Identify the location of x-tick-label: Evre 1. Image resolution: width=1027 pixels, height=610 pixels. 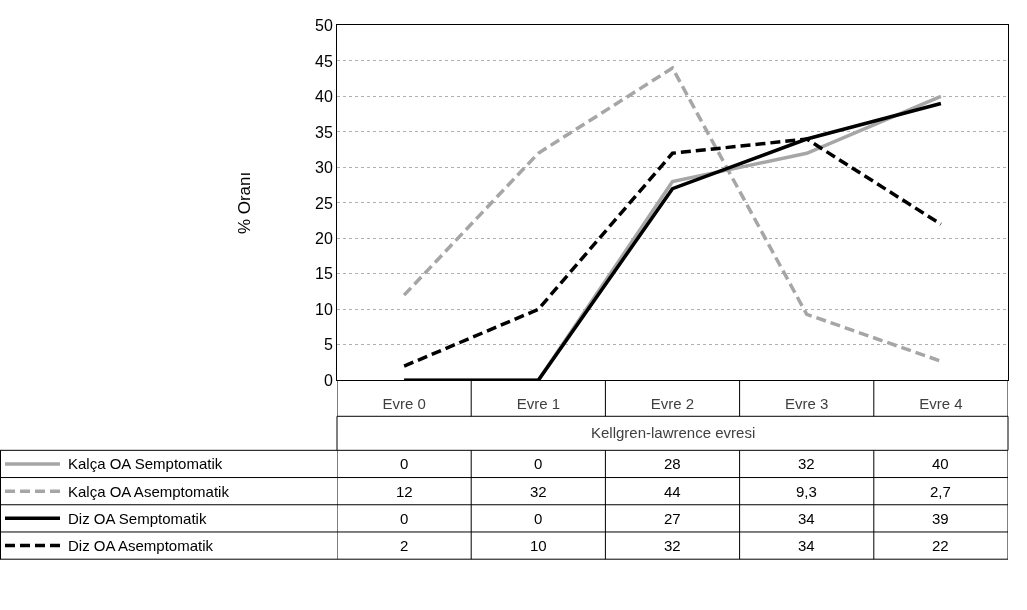
(538, 404).